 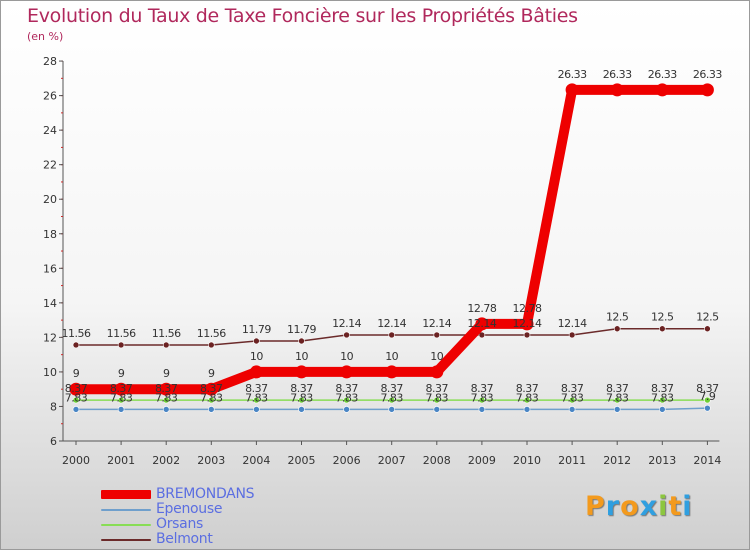 I want to click on x-tick-label: 2004, so click(x=256, y=460).